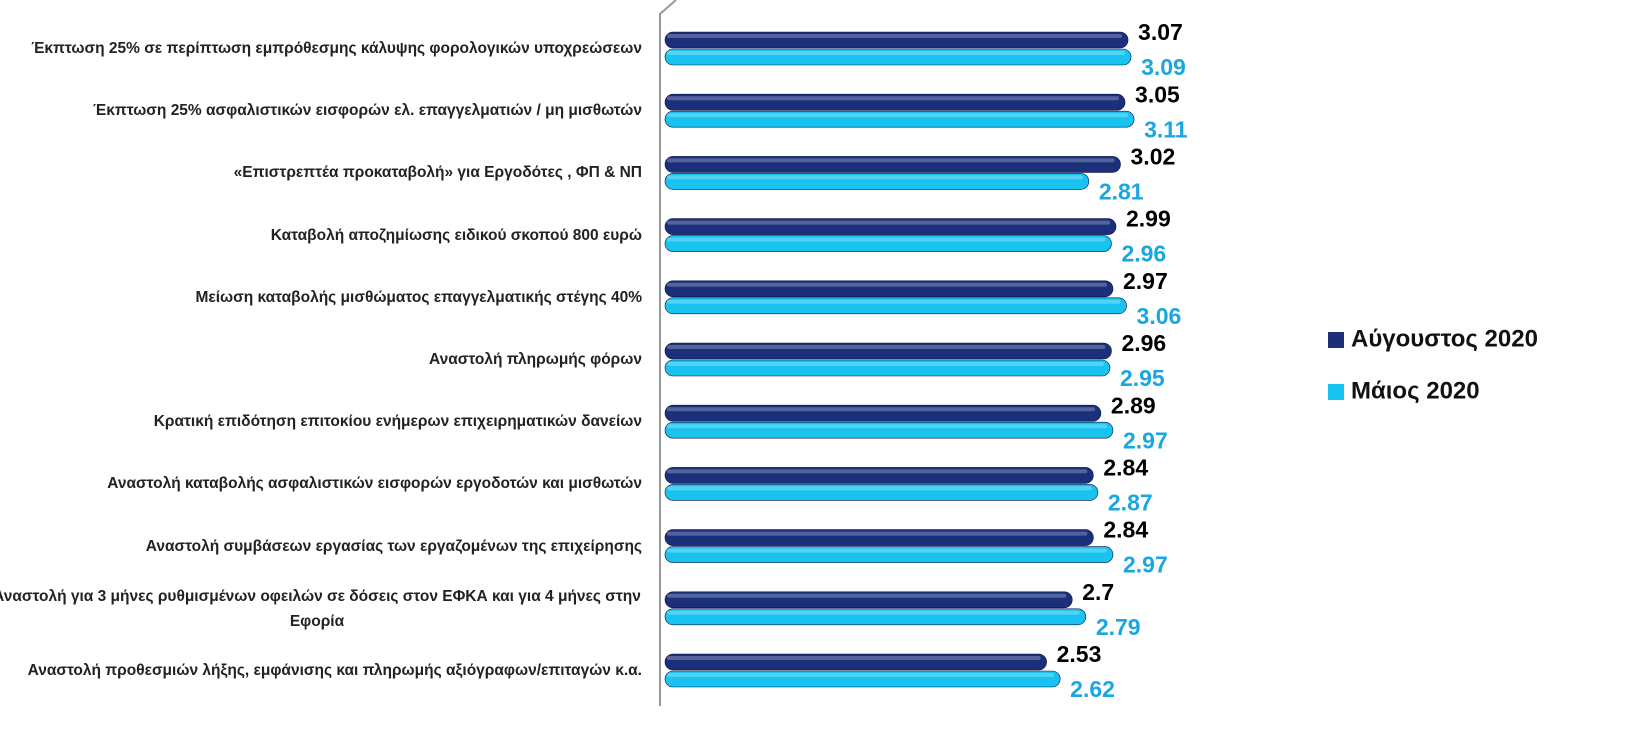  What do you see at coordinates (1092, 689) in the screenshot?
I see `value-label: 2.62` at bounding box center [1092, 689].